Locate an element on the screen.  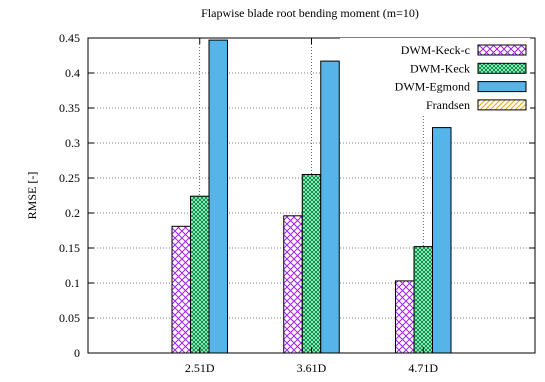
bar-dwm-egmond-3-61d is located at coordinates (330, 207).